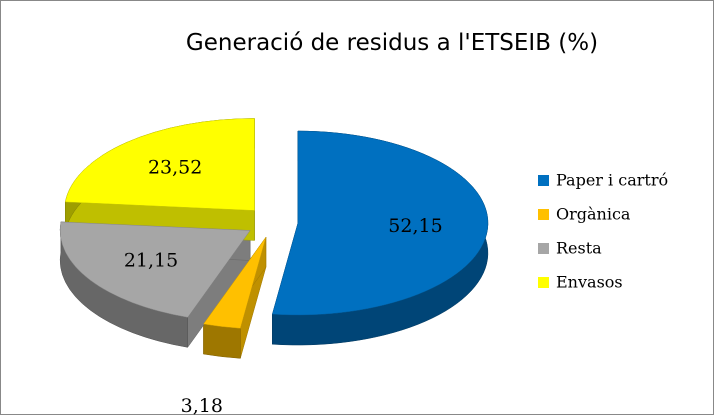  I want to click on data-label: 23,52, so click(175, 167).